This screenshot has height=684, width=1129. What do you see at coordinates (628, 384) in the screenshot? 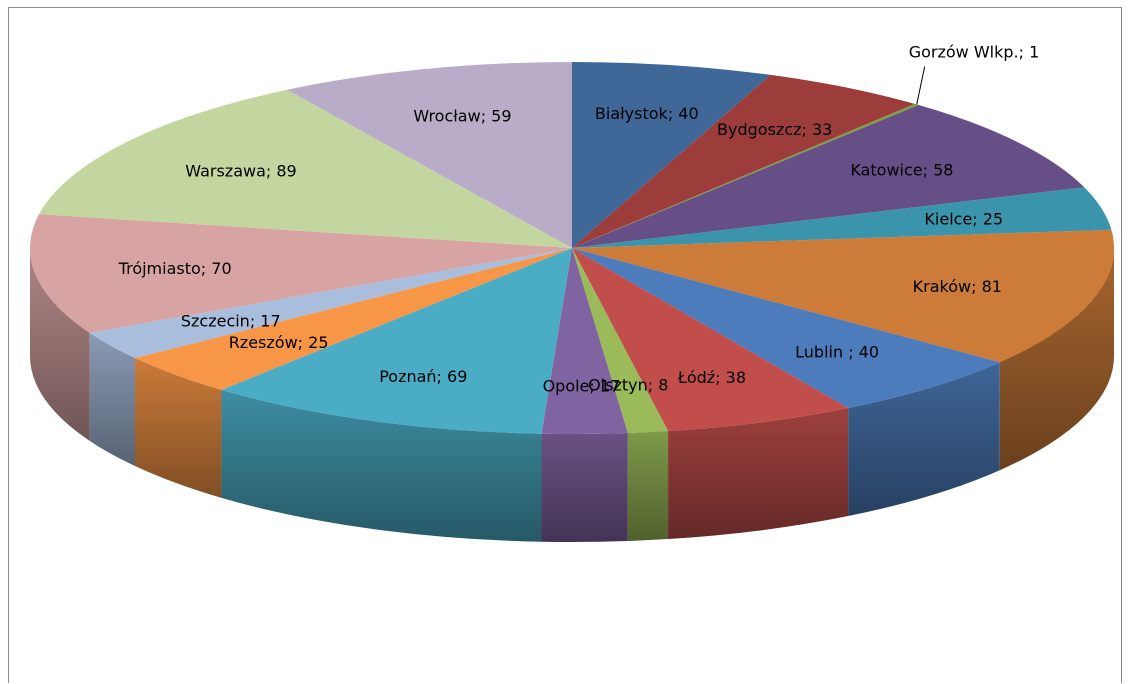
I see `pie-label-olsztyn: Olsztyn; 8` at bounding box center [628, 384].